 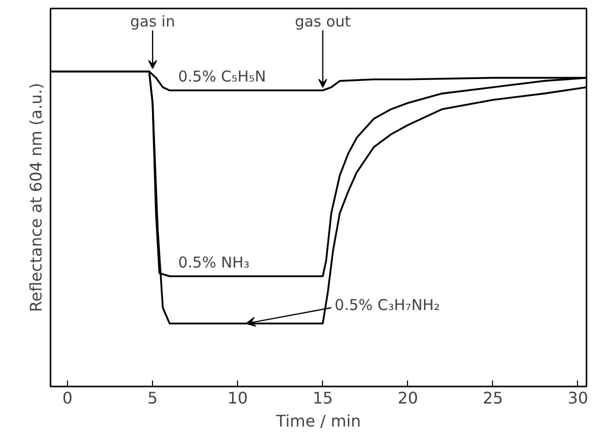 I want to click on y-axis-title: Reflectance at 604 nm (a.u.), so click(x=36, y=197).